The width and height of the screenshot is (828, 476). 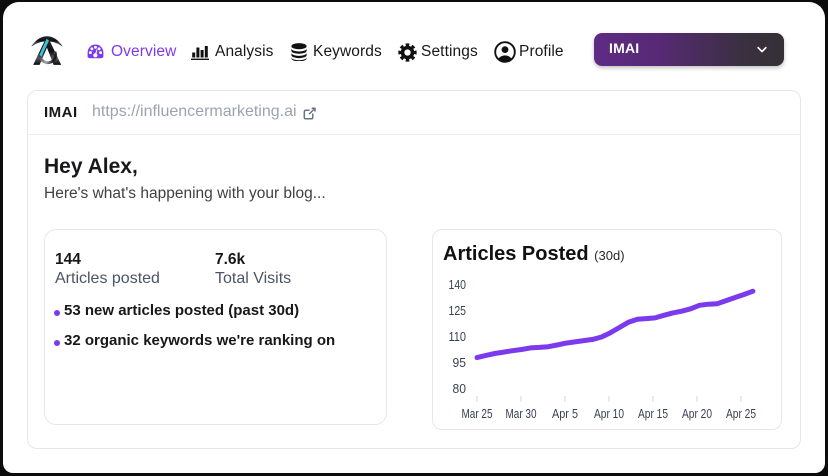 What do you see at coordinates (477, 413) in the screenshot?
I see `svg-text: Mar 25` at bounding box center [477, 413].